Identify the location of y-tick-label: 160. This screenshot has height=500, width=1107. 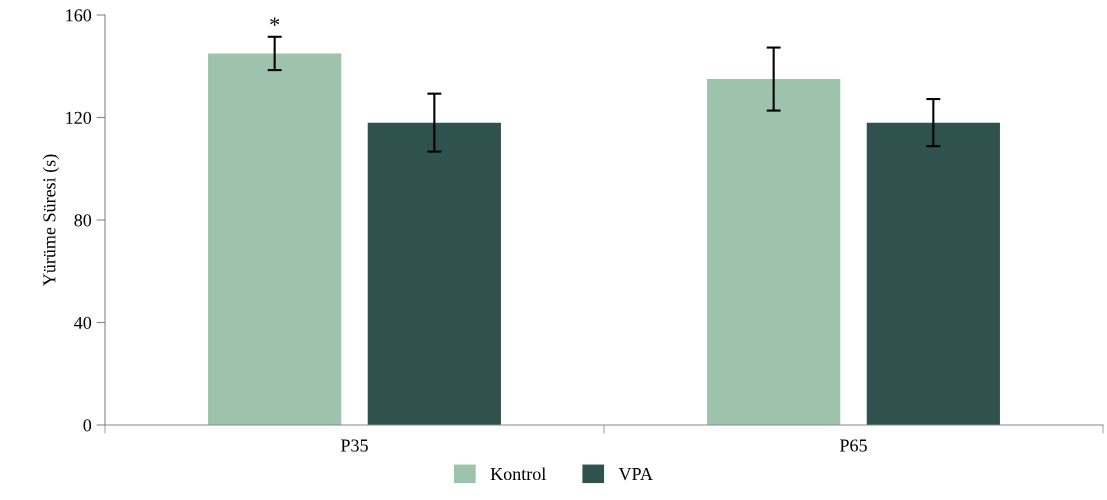
(79, 15).